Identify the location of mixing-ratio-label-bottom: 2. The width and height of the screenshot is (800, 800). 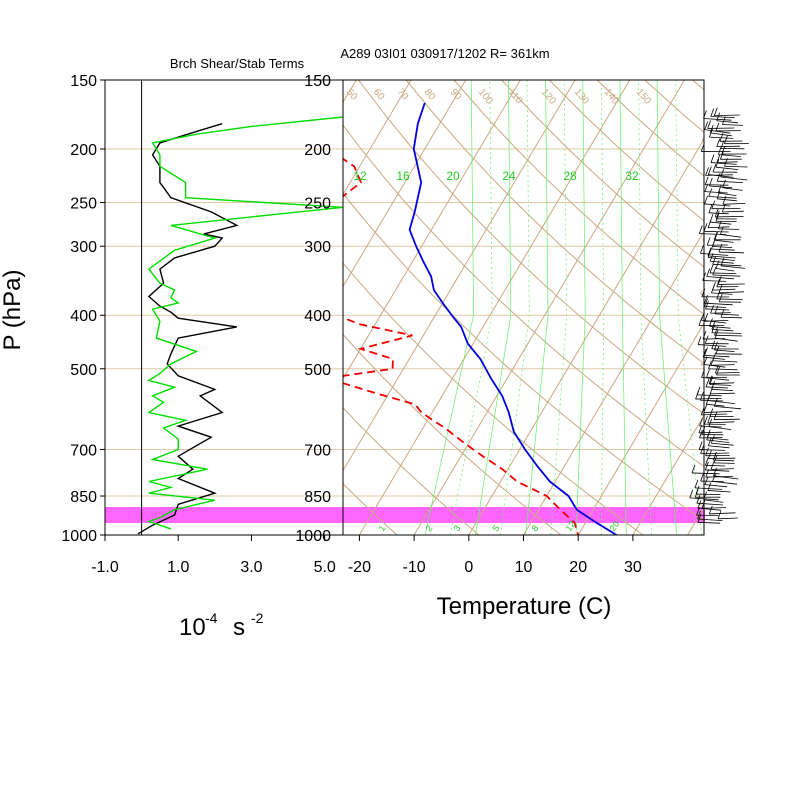
(428, 528).